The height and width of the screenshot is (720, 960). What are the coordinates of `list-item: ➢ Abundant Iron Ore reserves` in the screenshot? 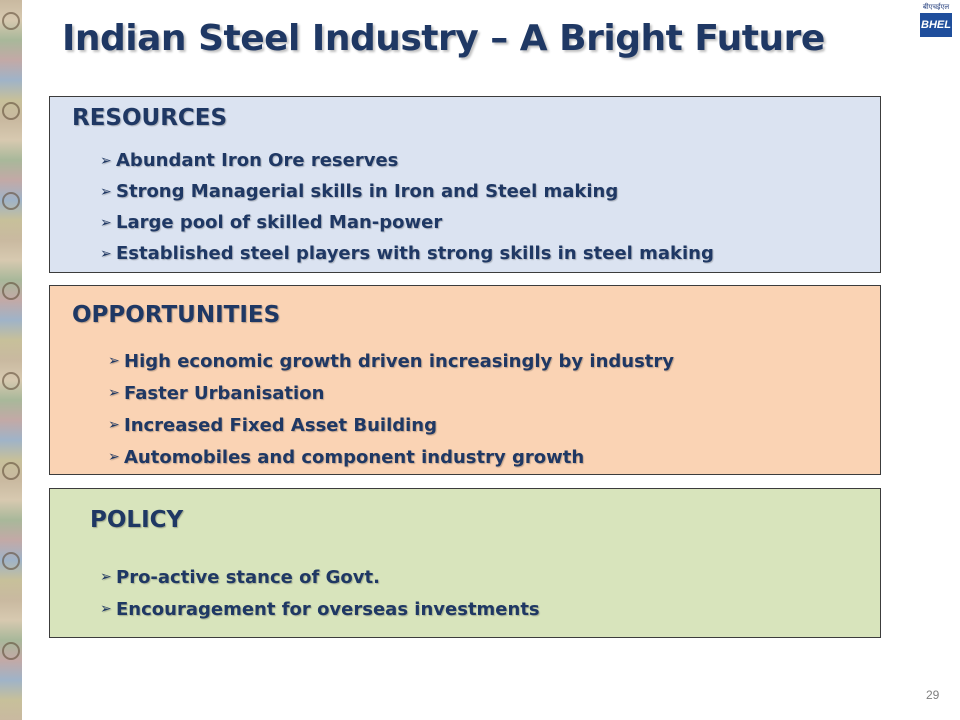 It's located at (249, 160).